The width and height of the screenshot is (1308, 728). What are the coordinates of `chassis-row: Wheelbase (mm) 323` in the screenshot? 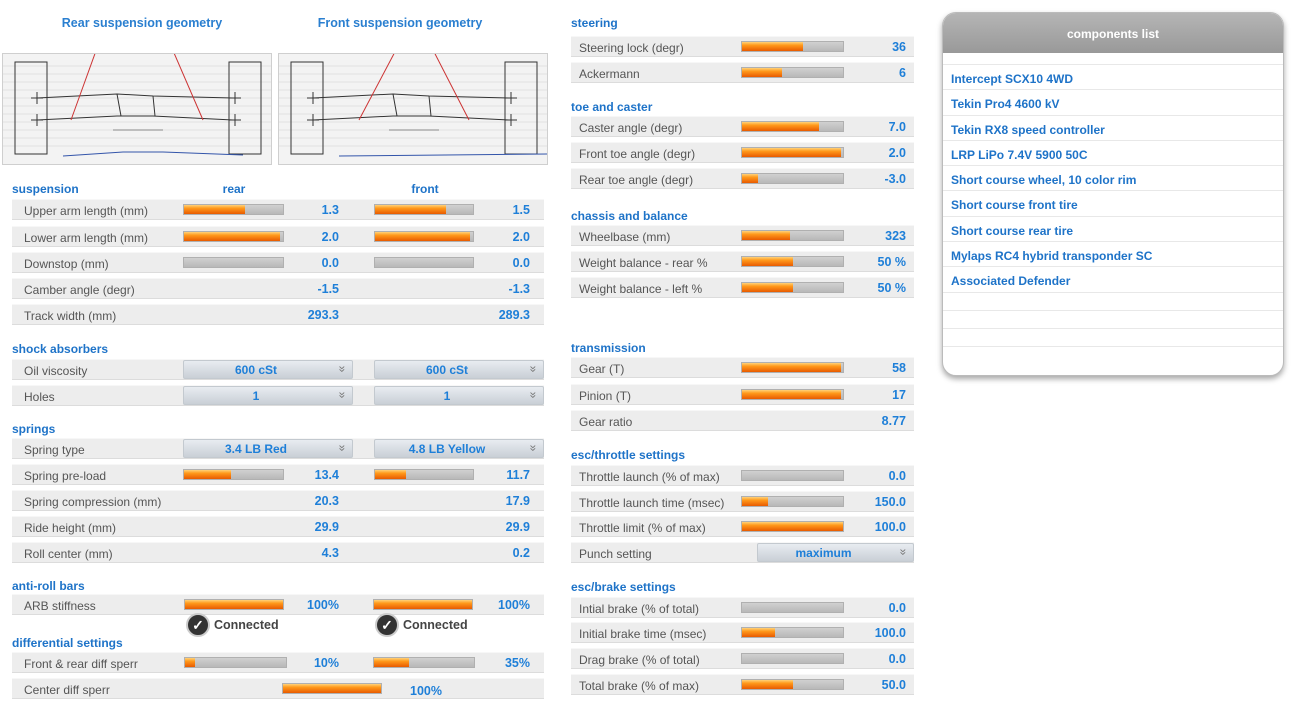 It's located at (742, 235).